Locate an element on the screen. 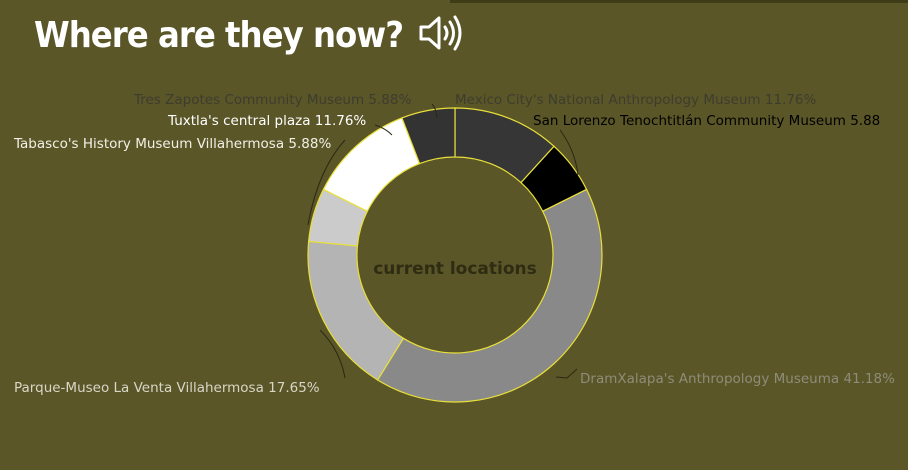 The image size is (908, 470). slice-label: Tuxtla's central plaza 11.76% is located at coordinates (266, 121).